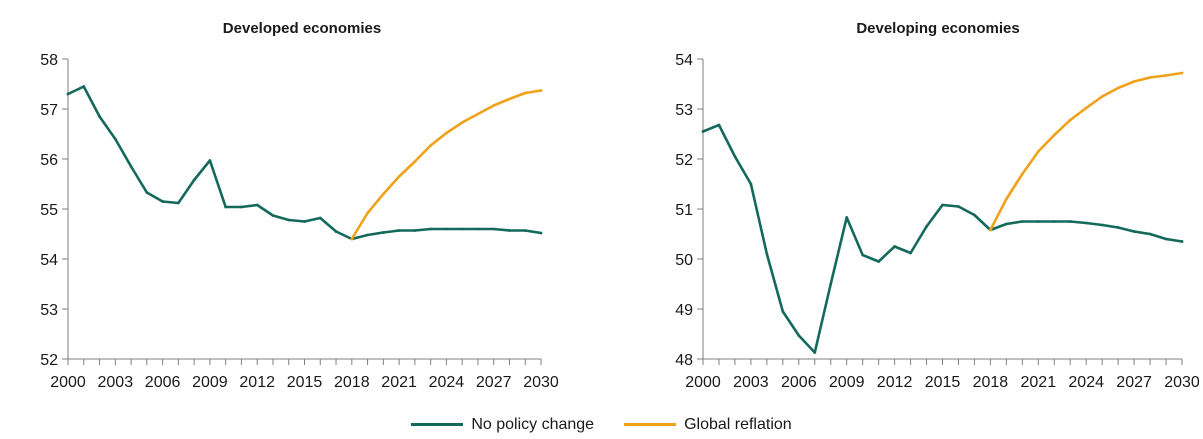  What do you see at coordinates (437, 424) in the screenshot?
I see `legend-swatch-no-policy-change` at bounding box center [437, 424].